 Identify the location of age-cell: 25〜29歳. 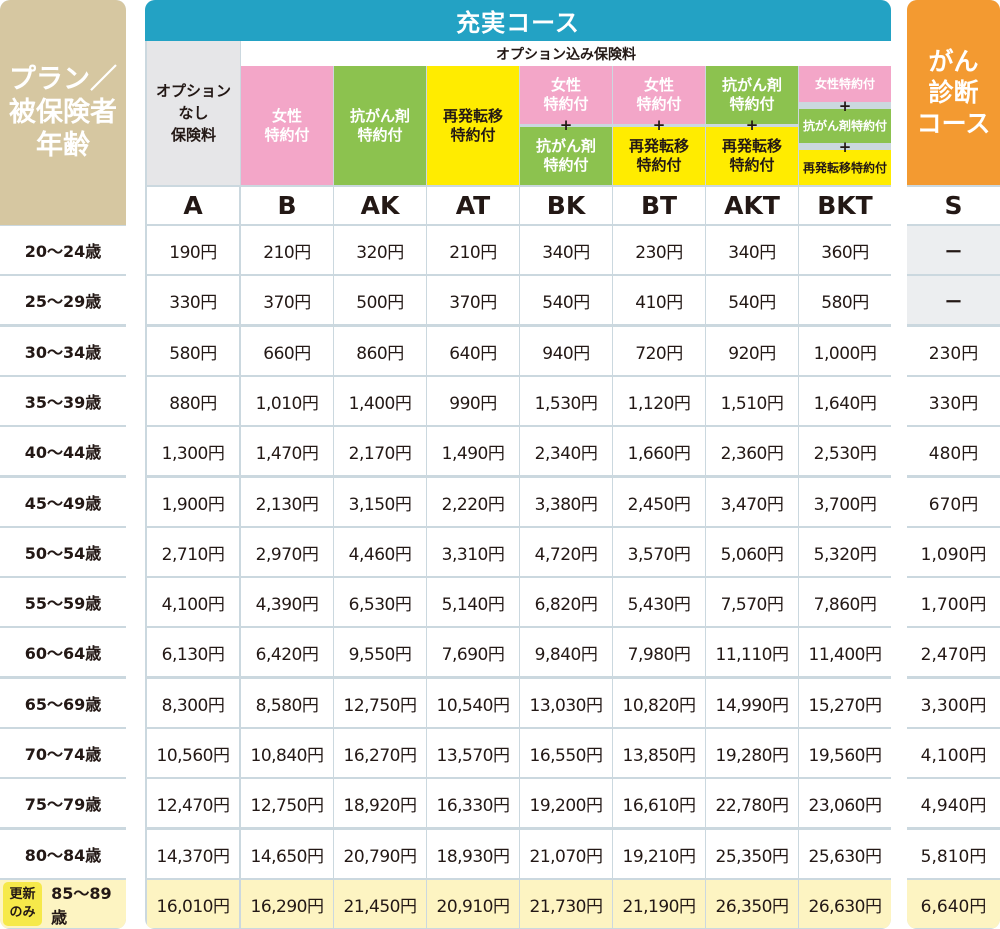
(63, 300).